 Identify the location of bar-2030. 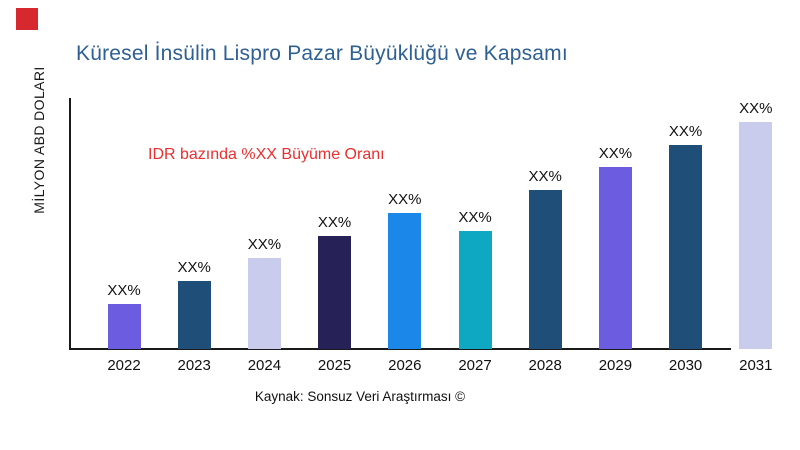
(686, 246).